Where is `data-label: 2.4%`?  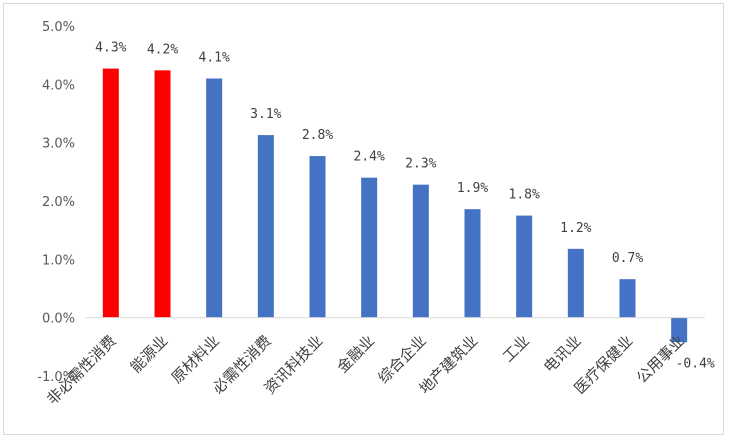 data-label: 2.4% is located at coordinates (369, 157).